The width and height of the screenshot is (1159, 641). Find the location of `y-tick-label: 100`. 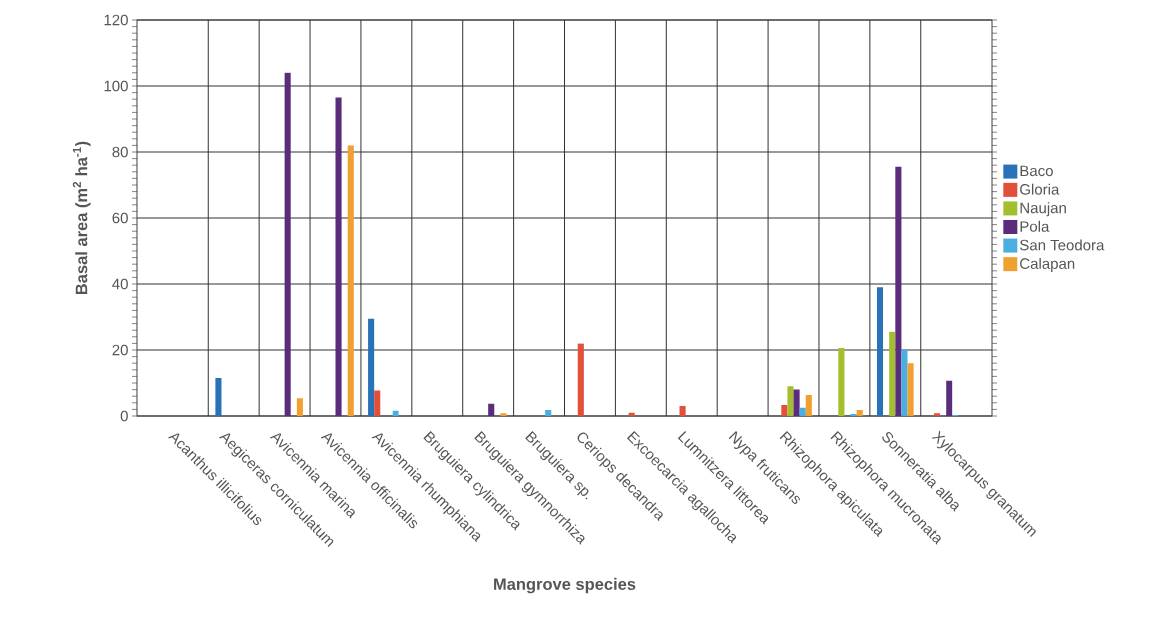

y-tick-label: 100 is located at coordinates (116, 86).